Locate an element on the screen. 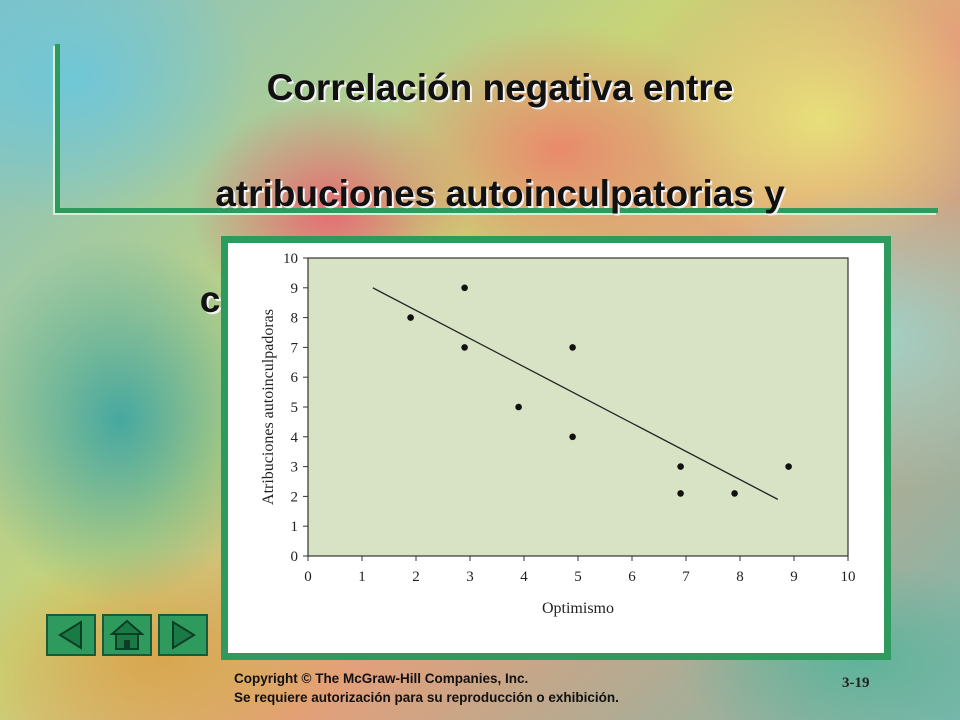  x-axis-label: Optimismo is located at coordinates (578, 608).